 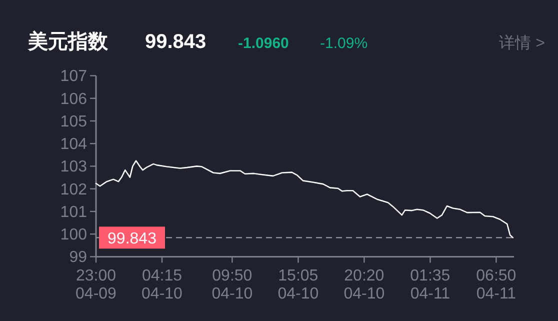 What do you see at coordinates (74, 145) in the screenshot?
I see `y-tick-label: 104` at bounding box center [74, 145].